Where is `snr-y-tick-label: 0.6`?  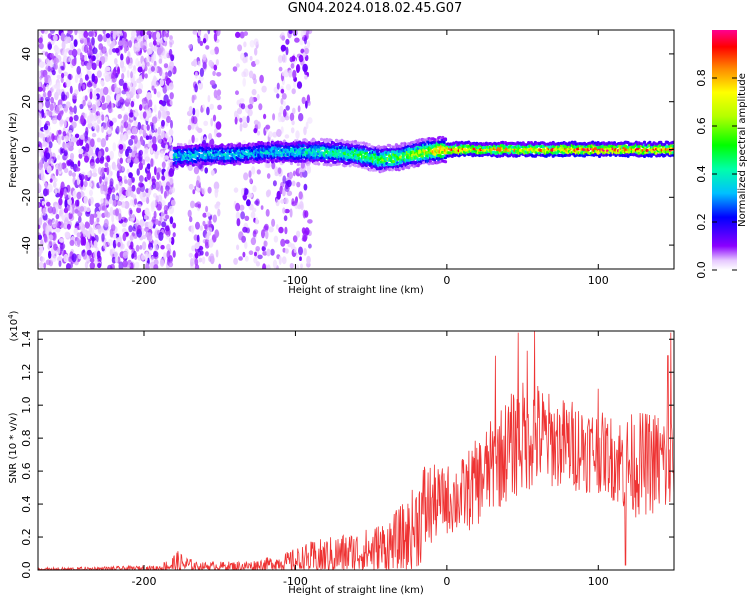
snr-y-tick-label: 0.6 is located at coordinates (26, 471).